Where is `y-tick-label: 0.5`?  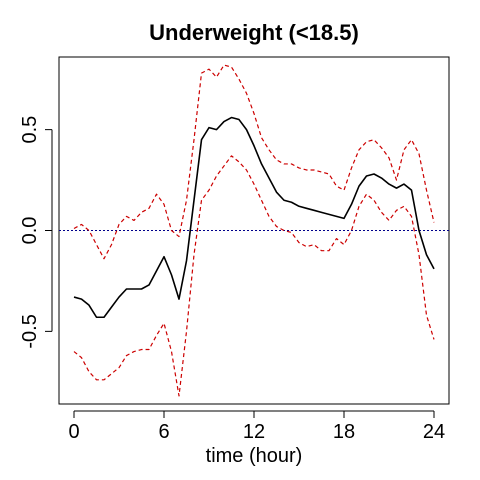
y-tick-label: 0.5 is located at coordinates (30, 130).